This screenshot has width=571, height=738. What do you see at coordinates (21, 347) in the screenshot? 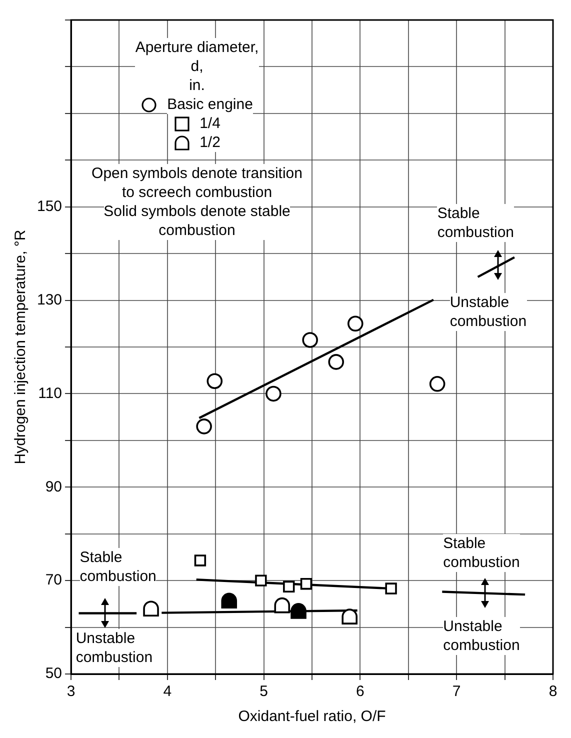
I see `y-axis-title: Hydrogen injection temperature, °R` at bounding box center [21, 347].